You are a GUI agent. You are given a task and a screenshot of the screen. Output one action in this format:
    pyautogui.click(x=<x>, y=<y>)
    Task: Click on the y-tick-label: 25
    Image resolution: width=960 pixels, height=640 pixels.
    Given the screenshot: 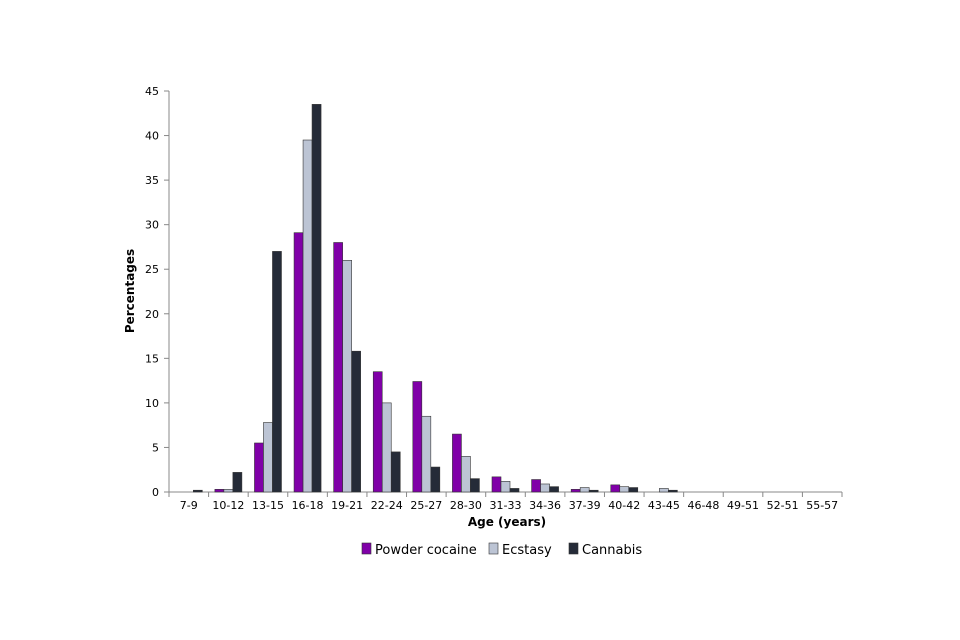 What is the action you would take?
    pyautogui.click(x=152, y=269)
    